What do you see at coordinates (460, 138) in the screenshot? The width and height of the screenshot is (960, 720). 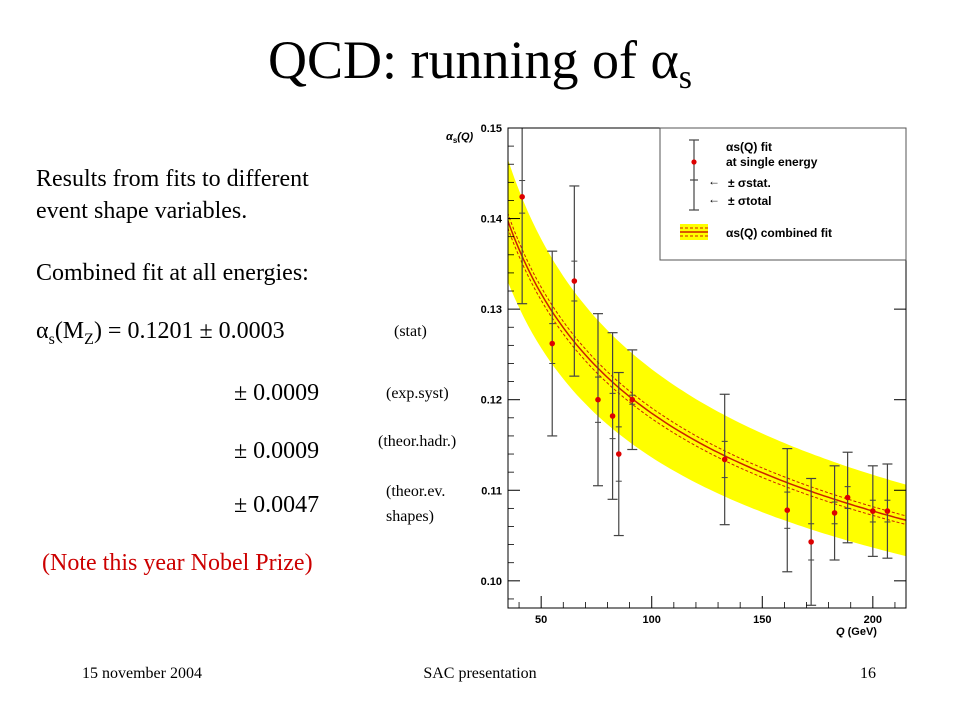 I see `y-axis-label: αs(Q)` at bounding box center [460, 138].